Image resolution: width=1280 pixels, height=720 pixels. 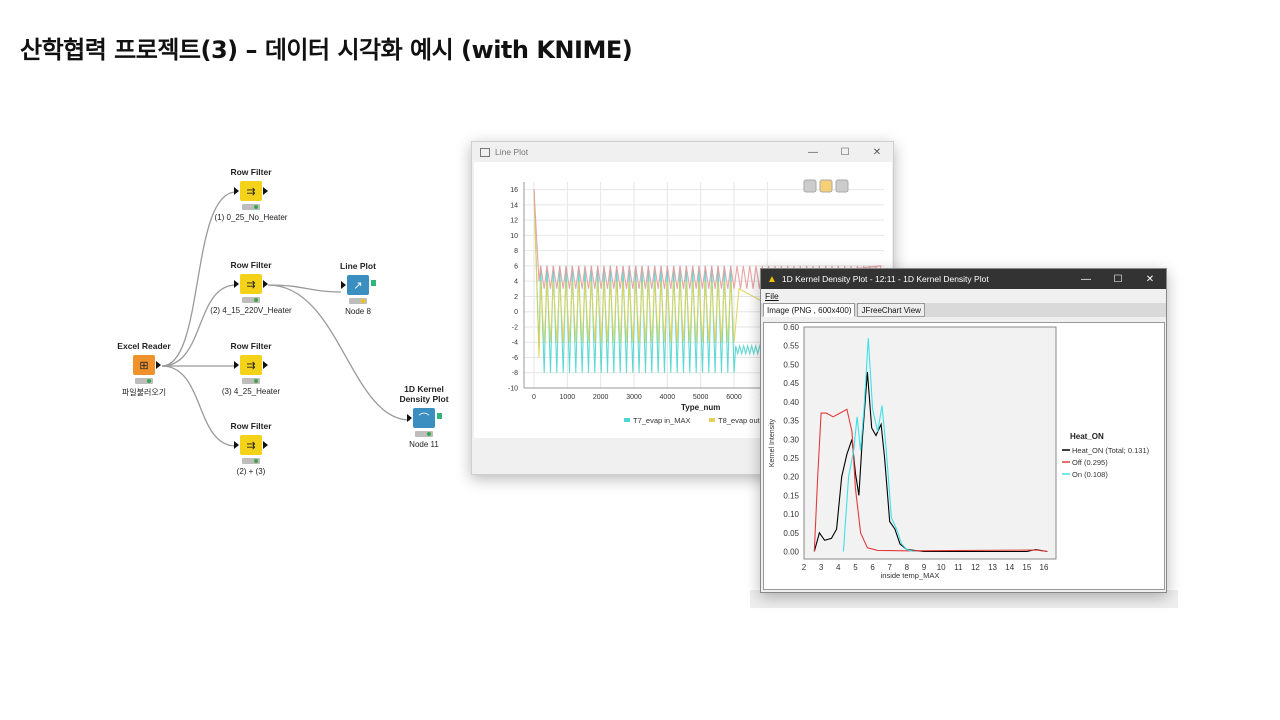 What do you see at coordinates (941, 567) in the screenshot?
I see `x-tick-label: 10` at bounding box center [941, 567].